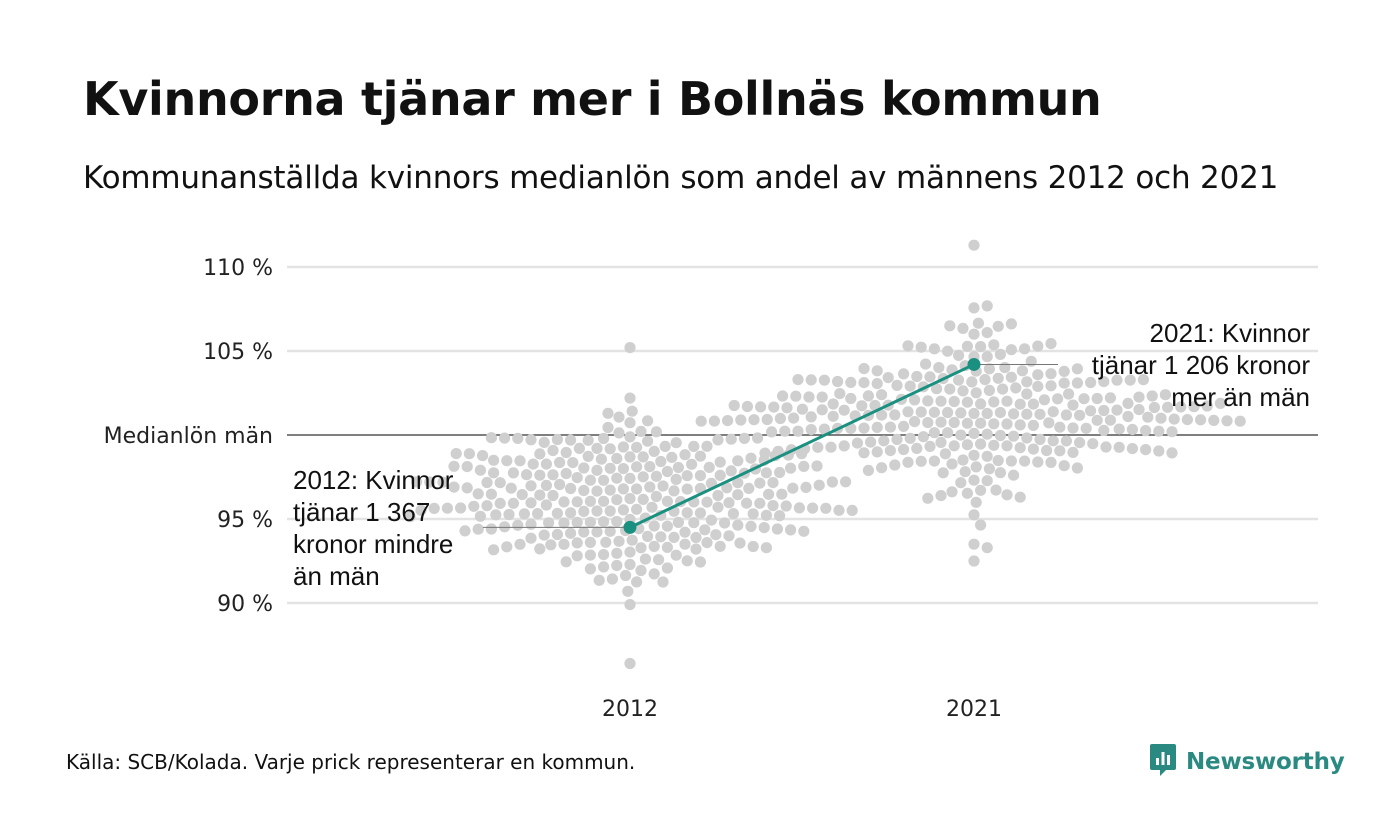 The width and height of the screenshot is (1400, 840). Describe the element at coordinates (592, 99) in the screenshot. I see `chart-title: Kvinnorna tjänar mer i Bollnäs kommun` at that location.